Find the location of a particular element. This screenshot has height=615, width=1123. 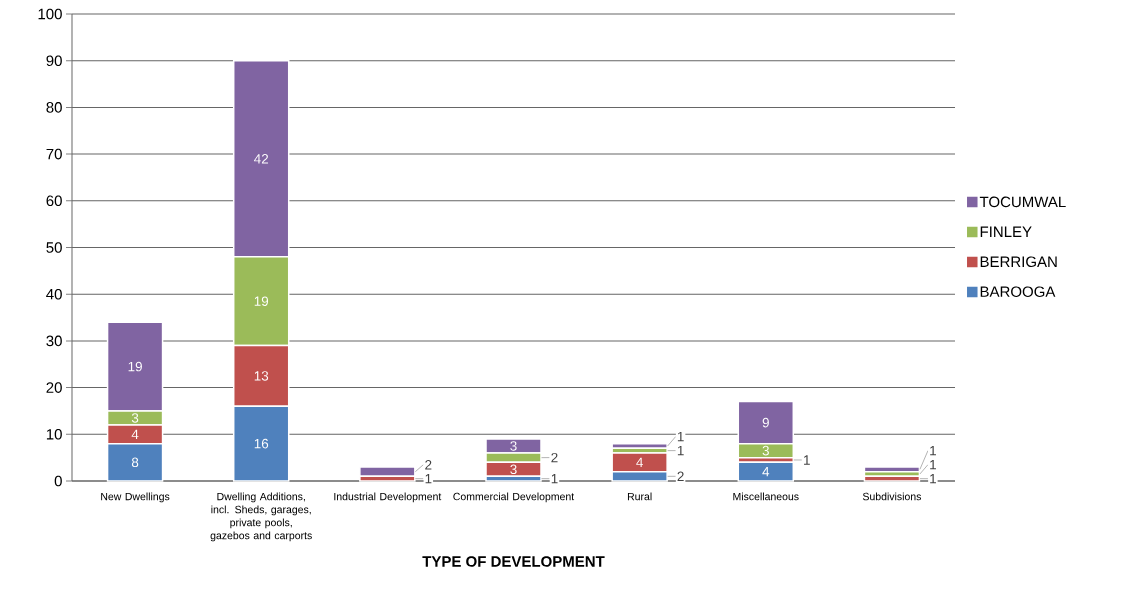

y-tick-label: 60 is located at coordinates (54, 201).